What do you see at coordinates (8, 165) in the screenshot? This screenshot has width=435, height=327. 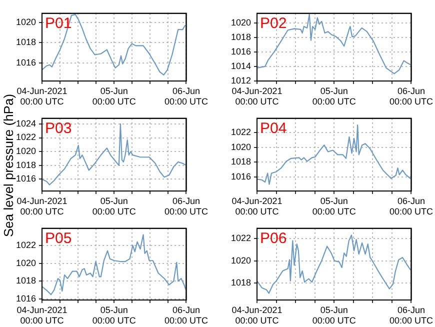 I see `y-axis-title: Sea level pressure (hPa)` at bounding box center [8, 165].